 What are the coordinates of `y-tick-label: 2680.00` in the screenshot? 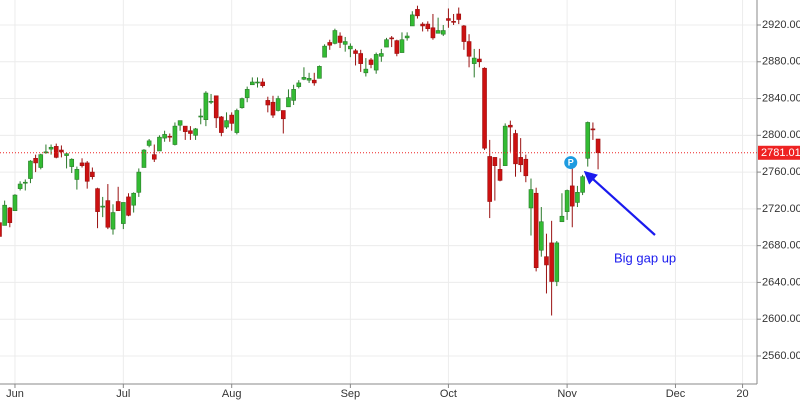 It's located at (781, 246).